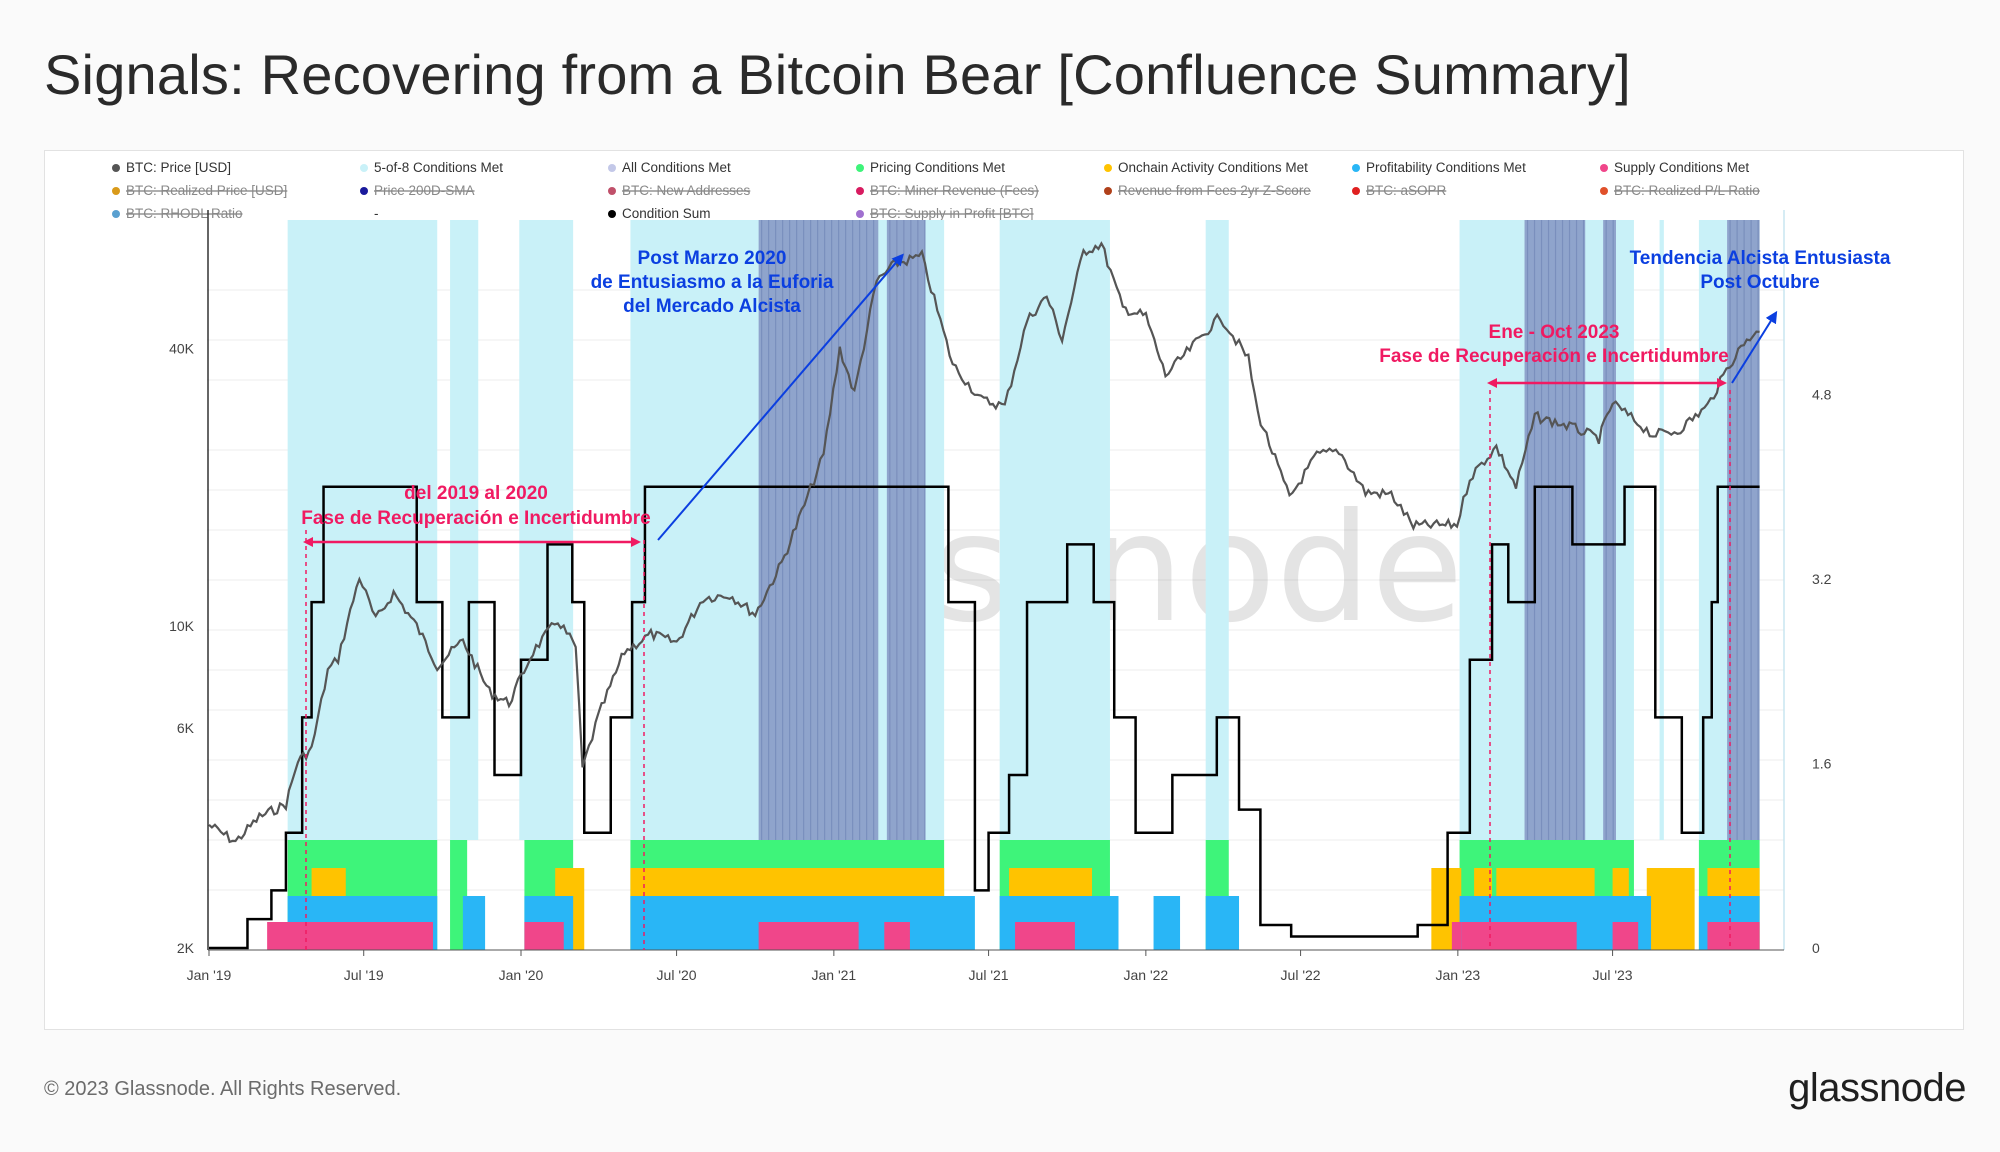 The image size is (2000, 1152). Describe the element at coordinates (1145, 975) in the screenshot. I see `x-tick-label: Jan '22` at that location.